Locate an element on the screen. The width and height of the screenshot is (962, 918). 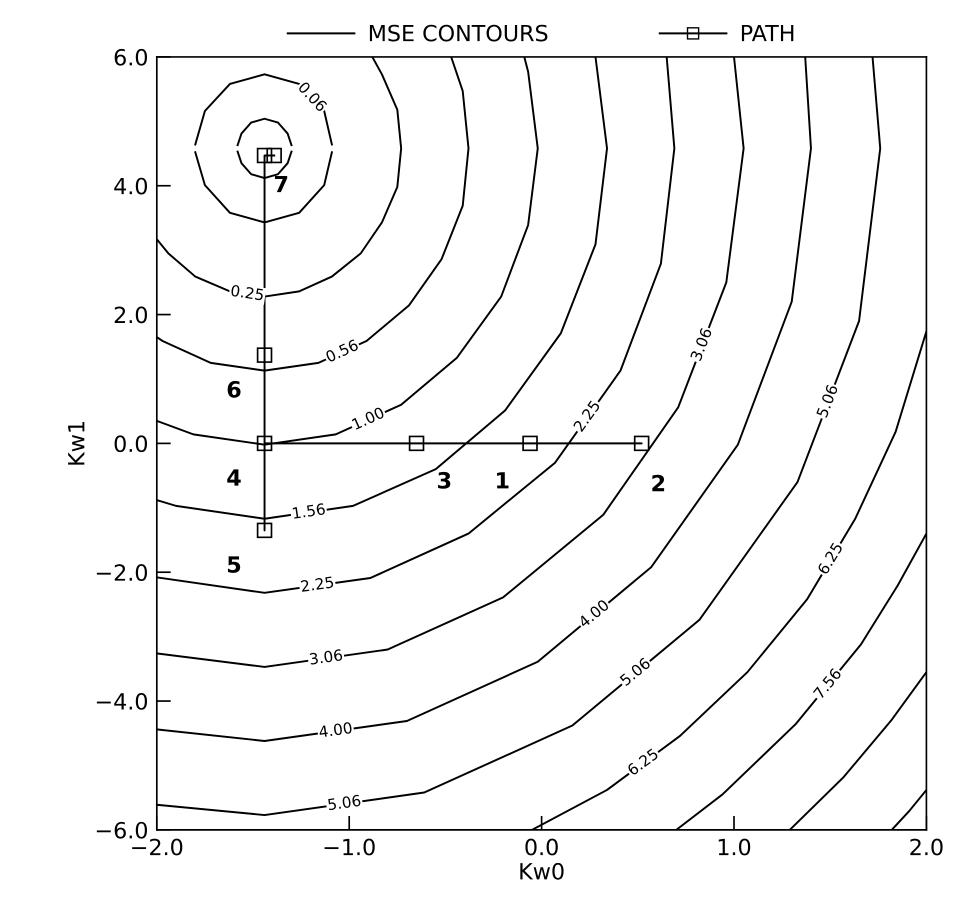
x-tick-label: 0.0 is located at coordinates (541, 847).